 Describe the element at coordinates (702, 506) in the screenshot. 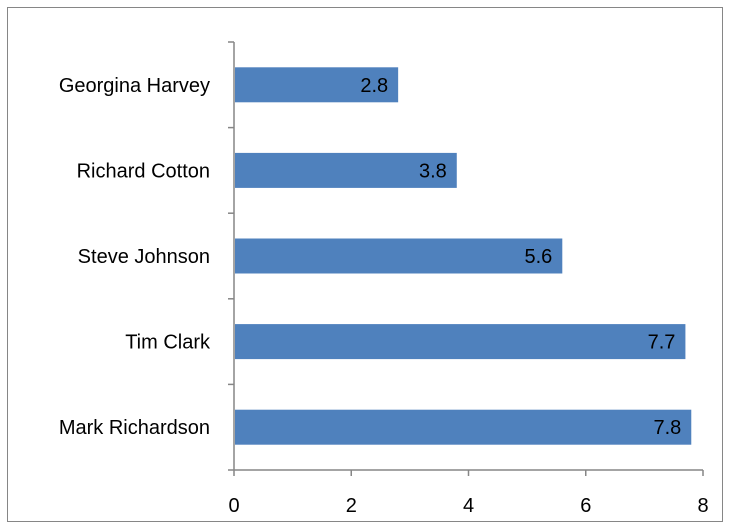

I see `x-tick-label: 8` at that location.